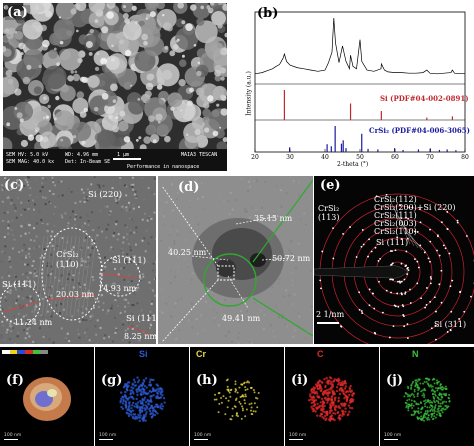  I want to click on sem-scale-bar, so click(127, 159).